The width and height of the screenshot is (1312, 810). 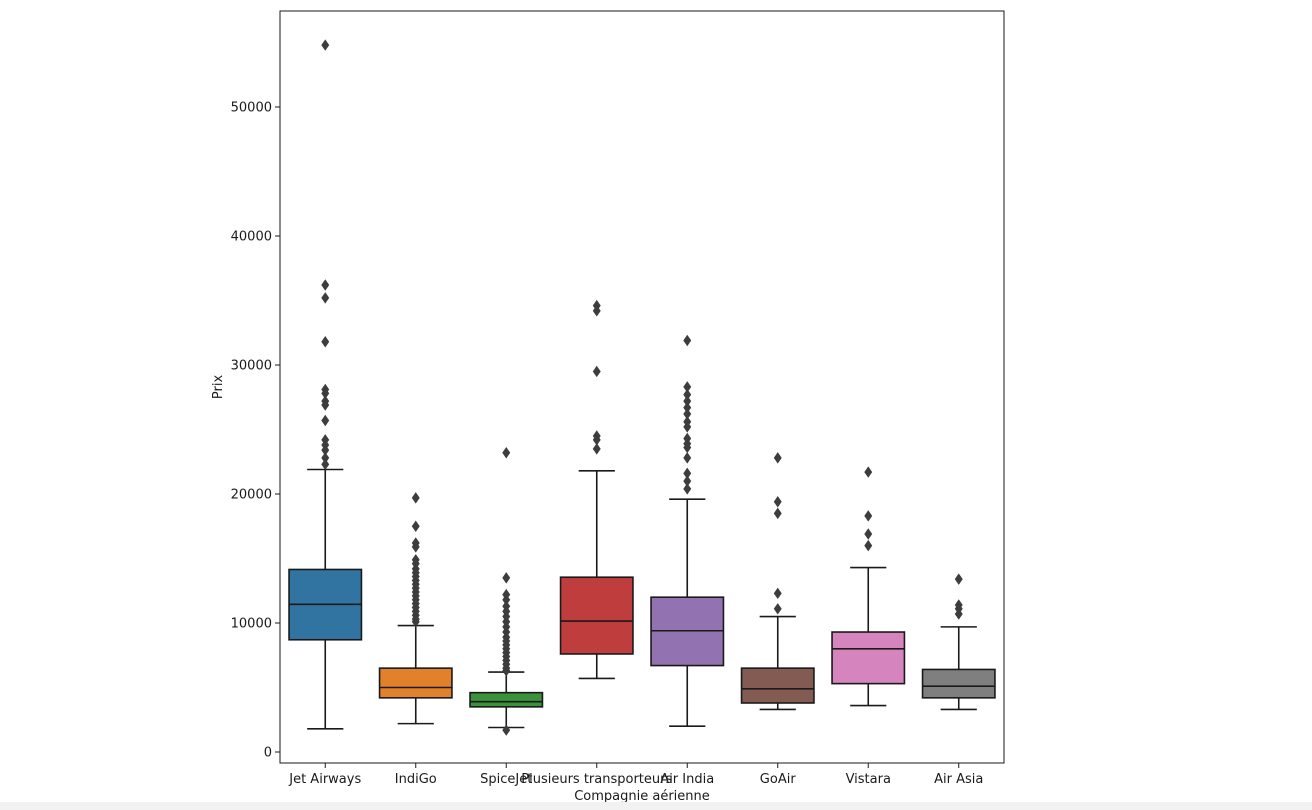 What do you see at coordinates (251, 108) in the screenshot?
I see `y-tick-label: 50000` at bounding box center [251, 108].